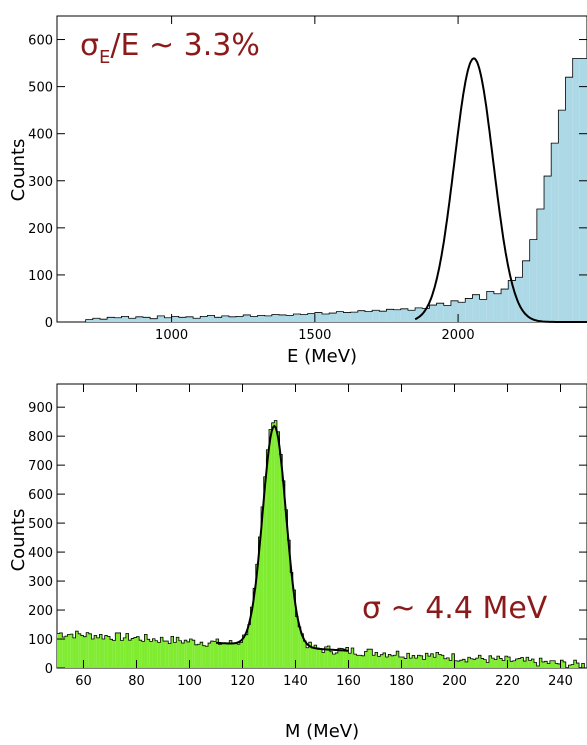 This screenshot has width=587, height=745. I want to click on y-tick-label: 0, so click(49, 669).